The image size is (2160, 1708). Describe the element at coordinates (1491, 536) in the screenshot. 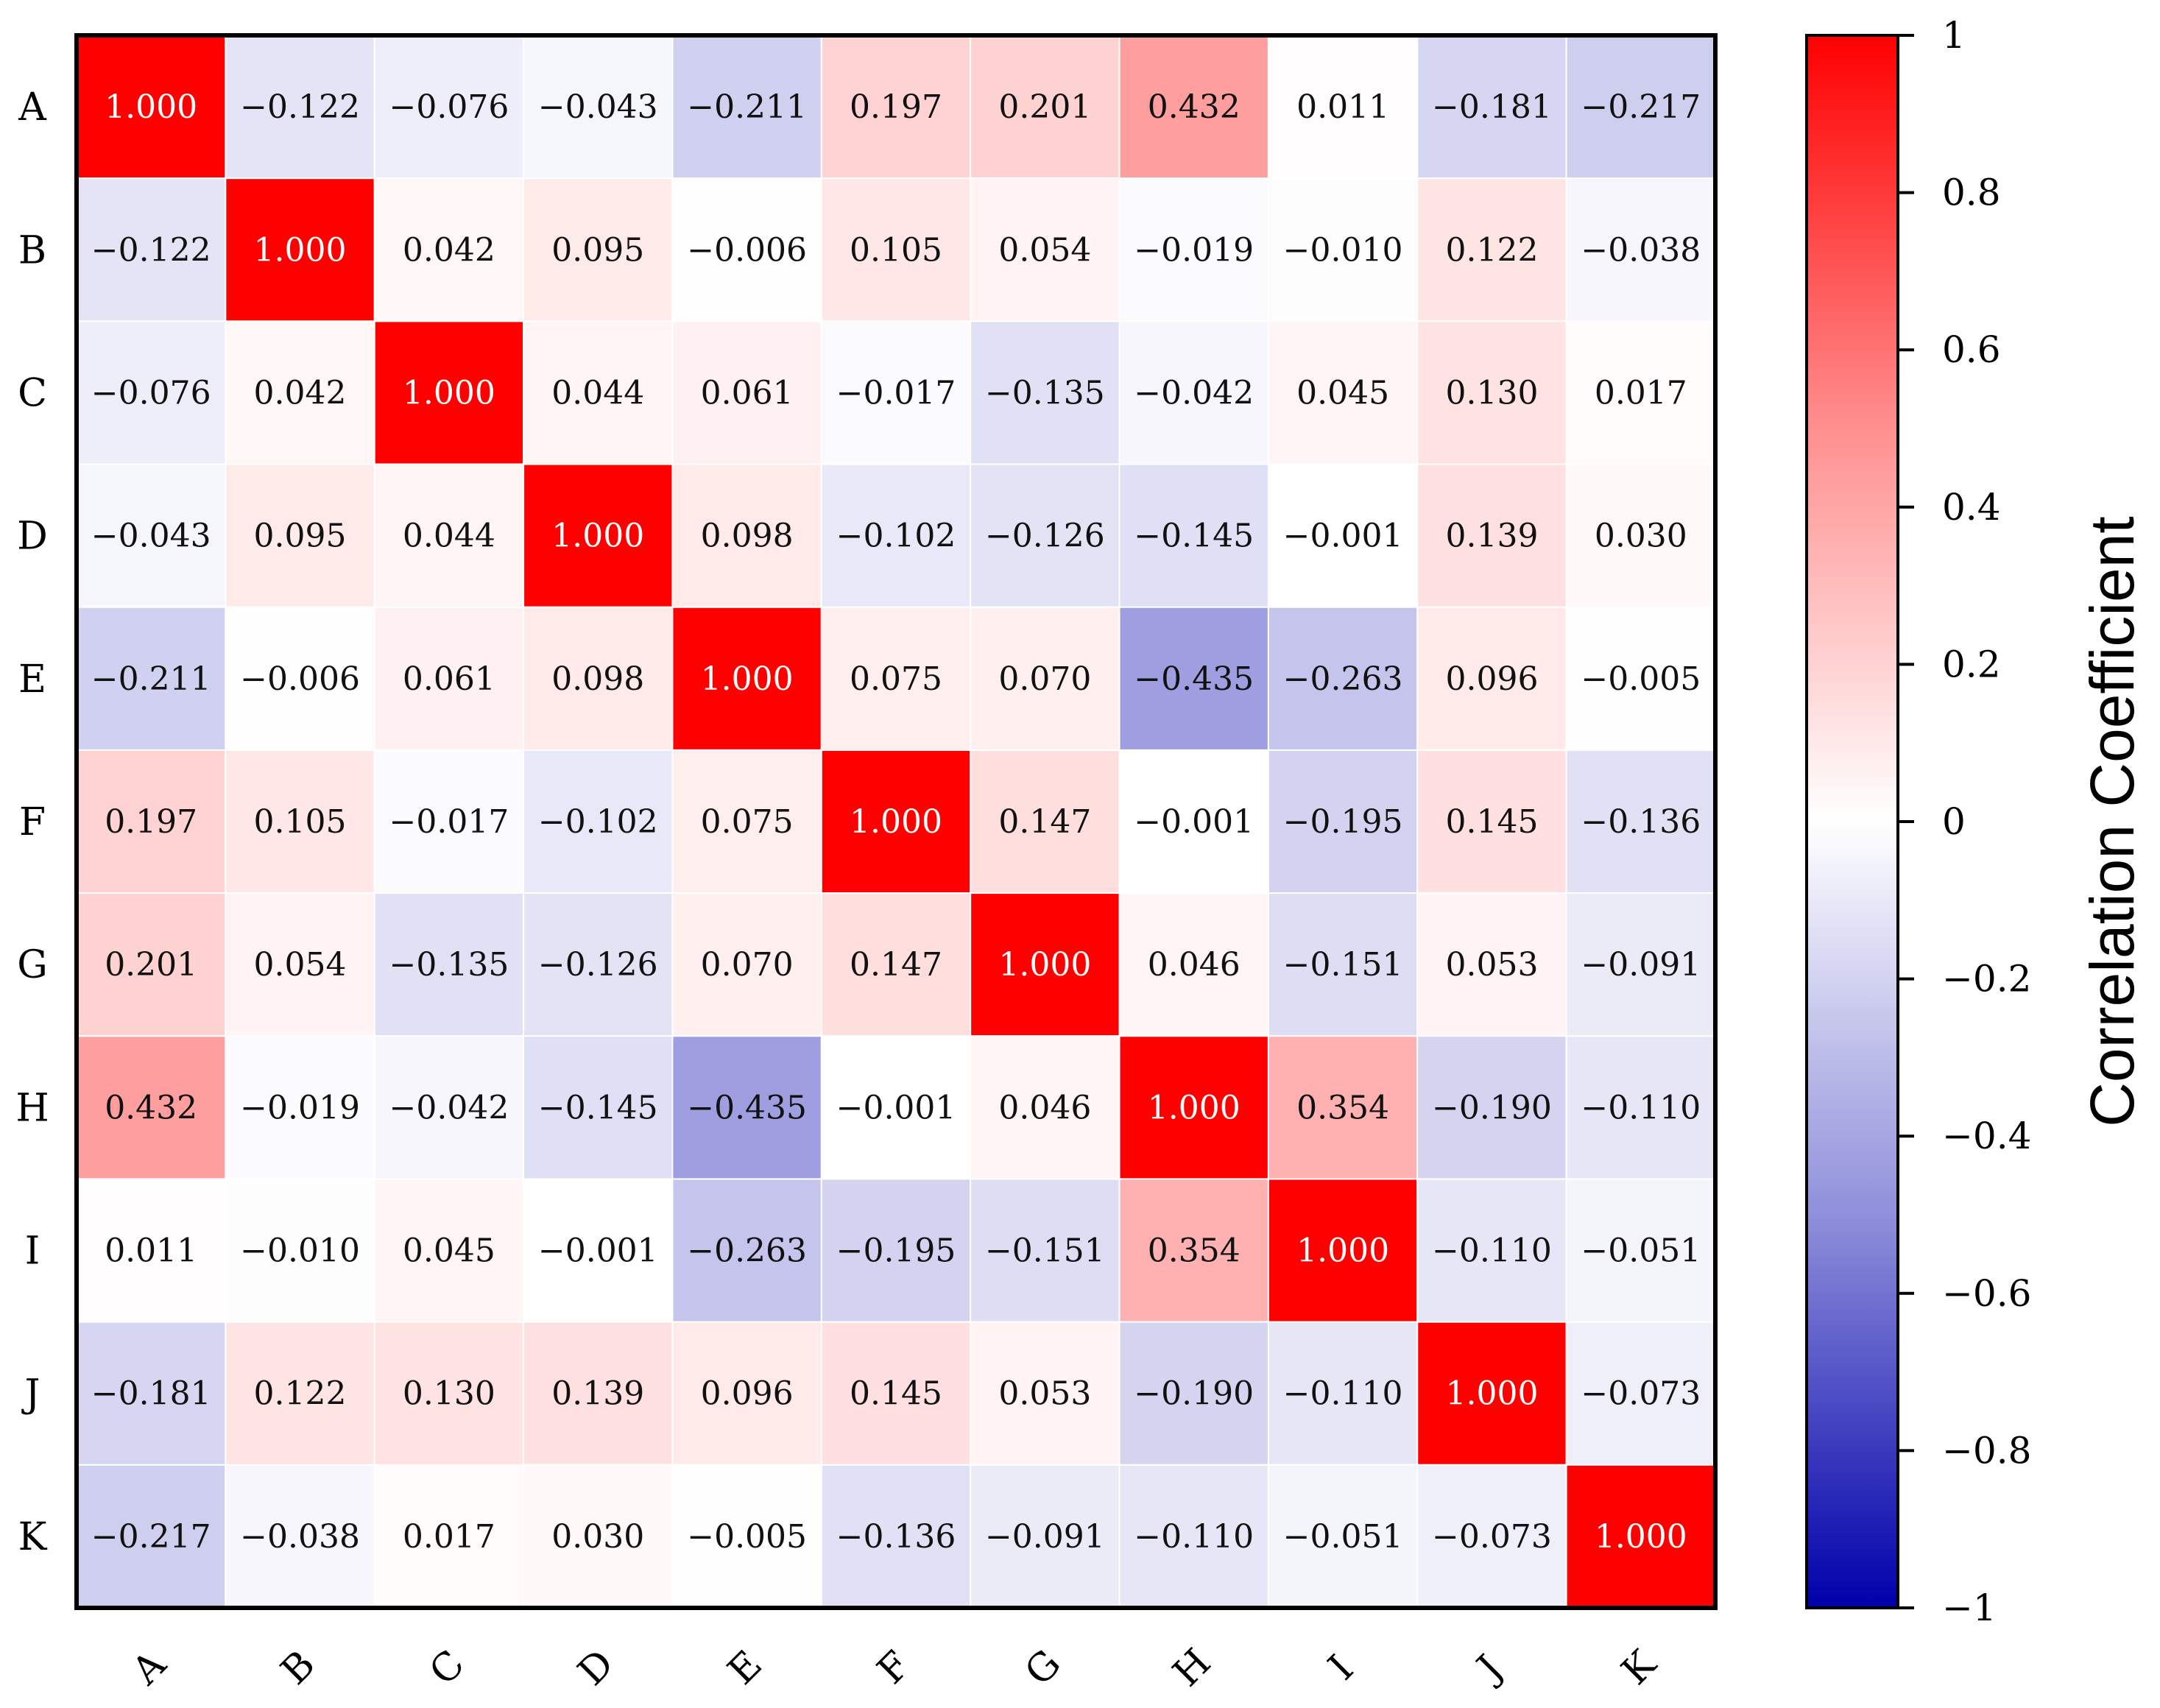

I see `heatmap-cell-value-D-J: 0.139` at that location.